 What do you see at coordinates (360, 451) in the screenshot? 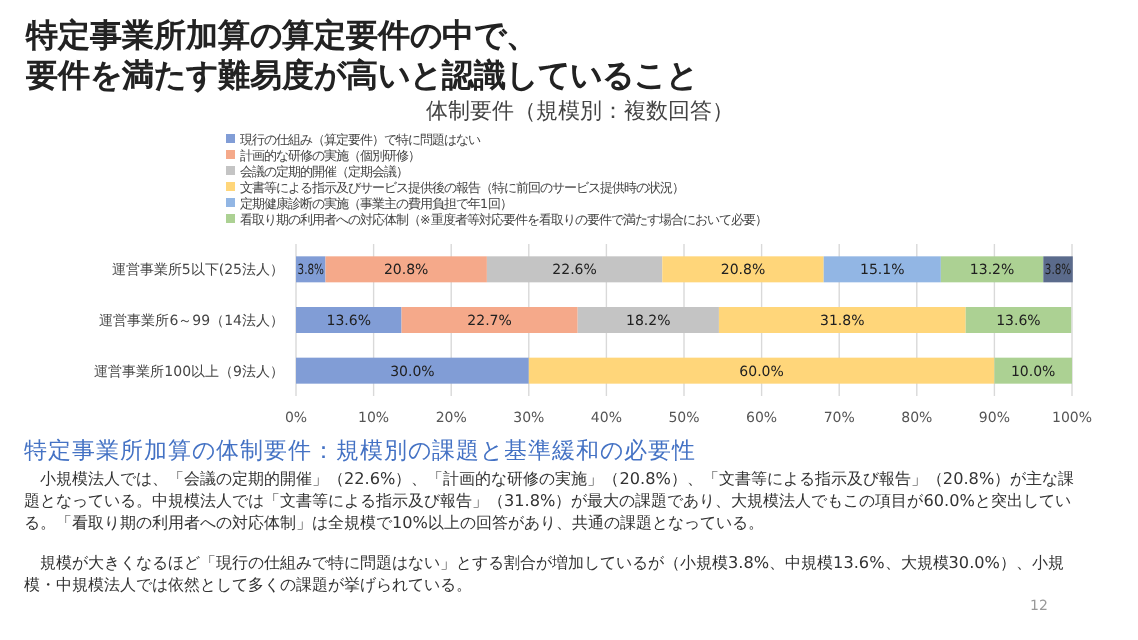
I see `annotation: 特定事業所加算の体制要件：規模別の課題と基準緩和の必要性` at bounding box center [360, 451].